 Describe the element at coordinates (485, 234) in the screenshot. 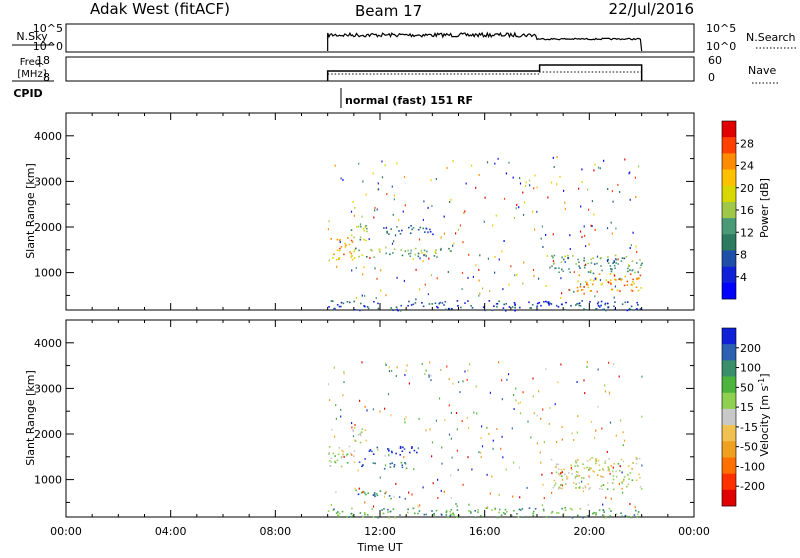

I see `power-echoes` at that location.